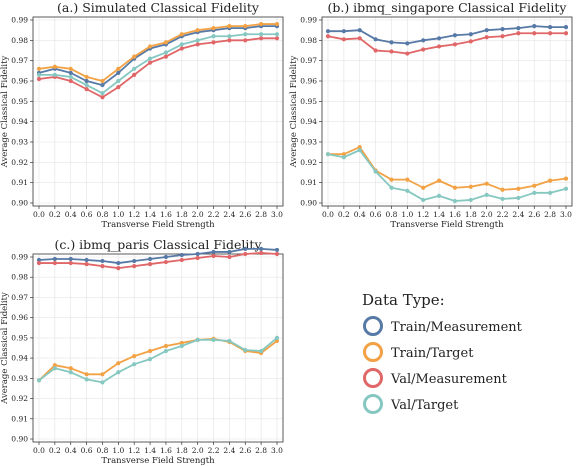 The height and width of the screenshot is (466, 580). I want to click on y-tick-label: 0.91, so click(19, 418).